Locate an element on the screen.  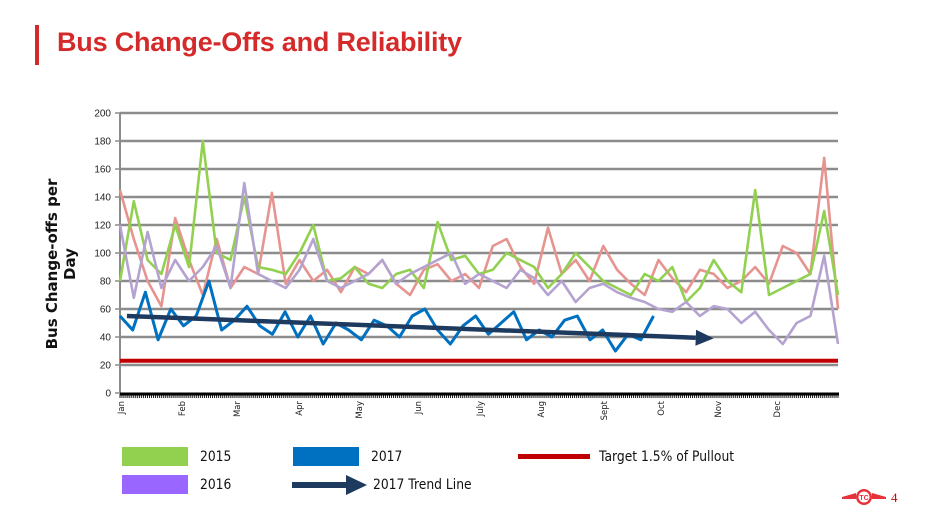
legend-trend-arrow-icon is located at coordinates (329, 485).